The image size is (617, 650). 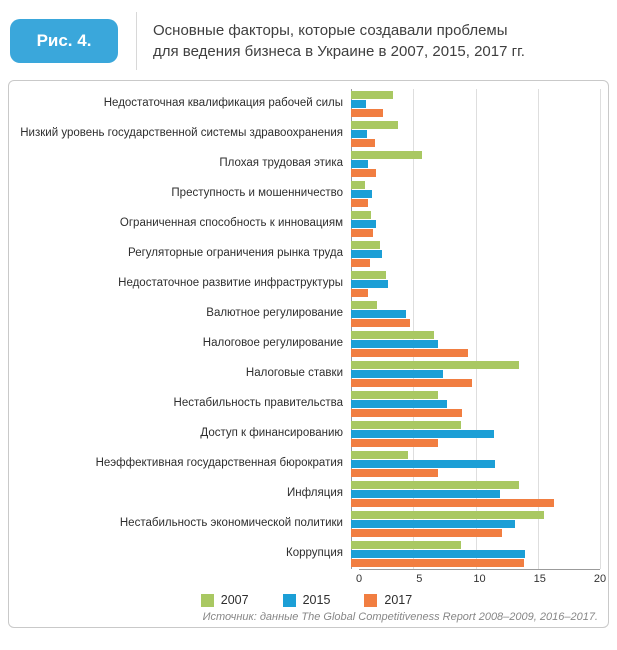 What do you see at coordinates (186, 578) in the screenshot?
I see `x-axis-spacer` at bounding box center [186, 578].